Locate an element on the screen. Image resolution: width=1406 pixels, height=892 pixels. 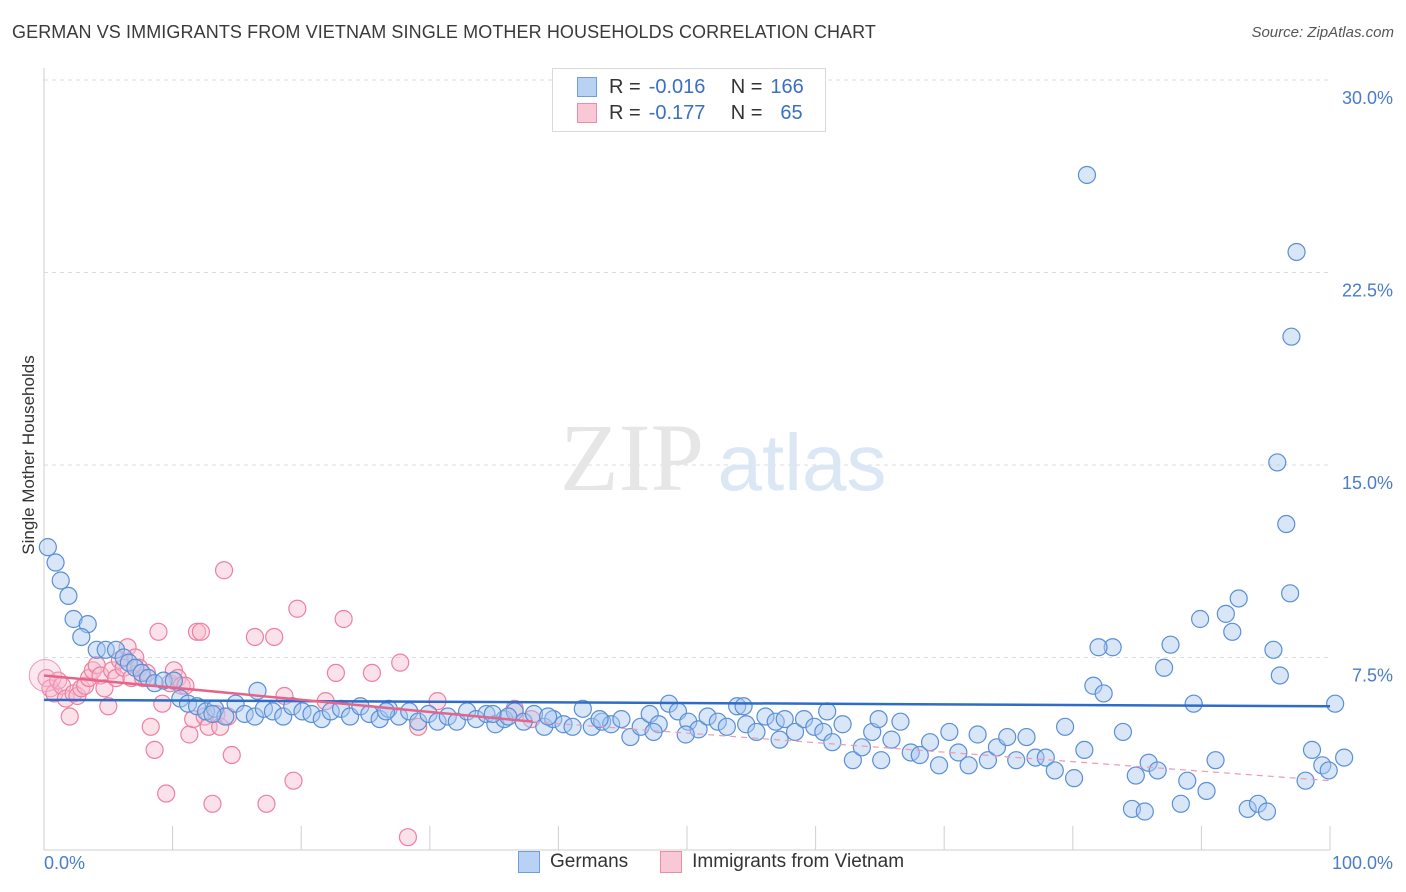
x-tick-label-max: 100.0% is located at coordinates (1362, 863).